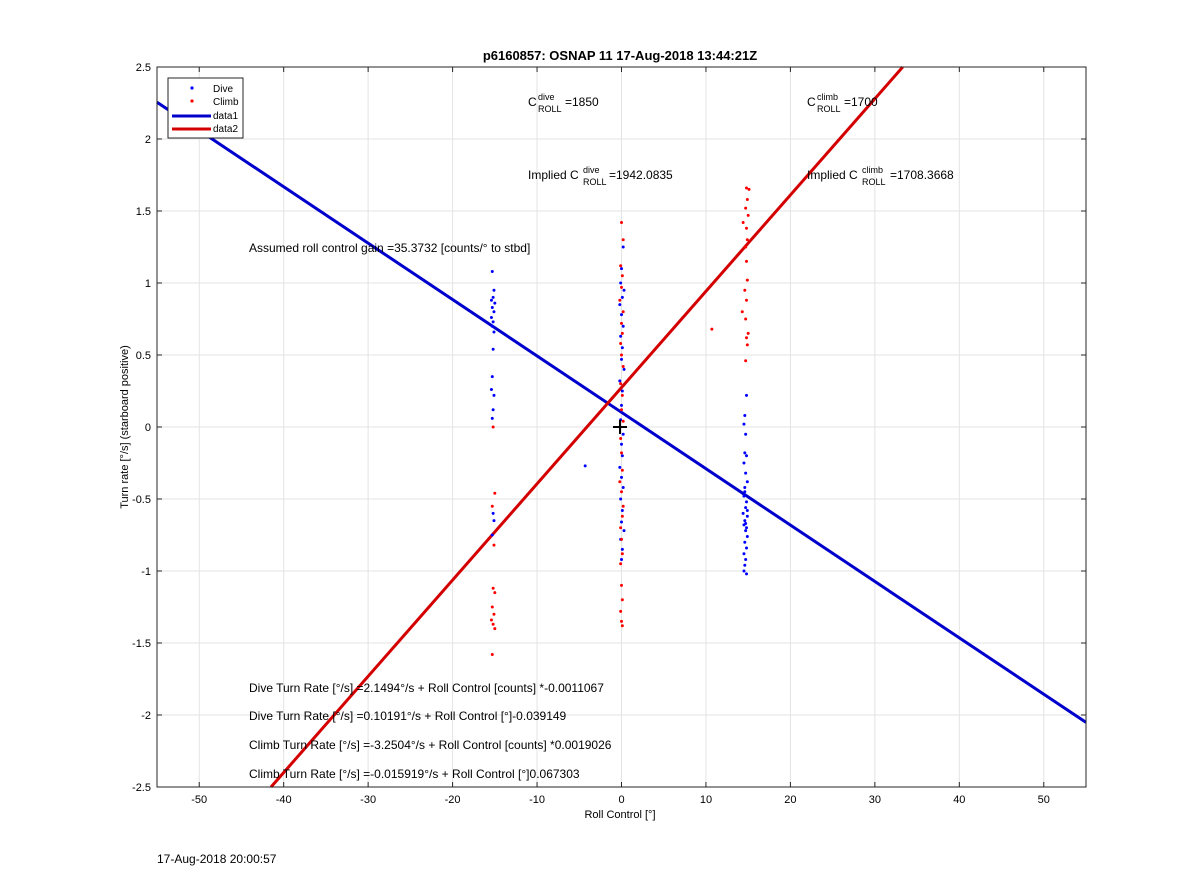 The height and width of the screenshot is (885, 1200). I want to click on legend-climb-marker, so click(192, 101).